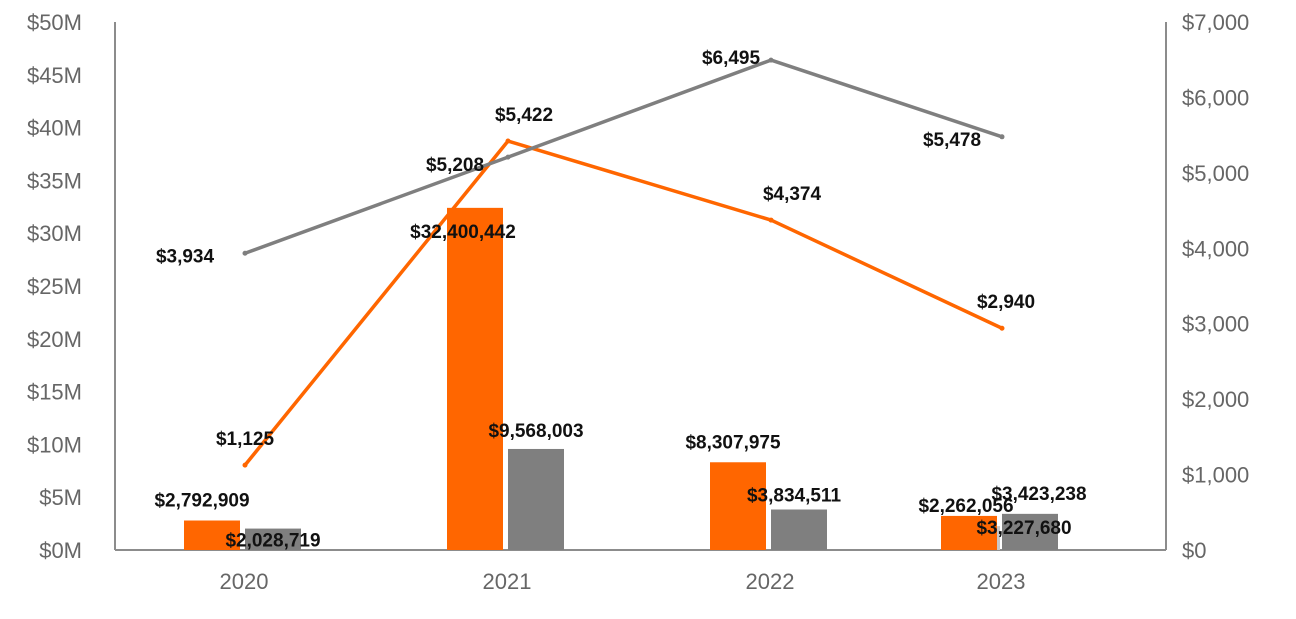  Describe the element at coordinates (965, 506) in the screenshot. I see `bar-data-label: $2,262,056` at that location.